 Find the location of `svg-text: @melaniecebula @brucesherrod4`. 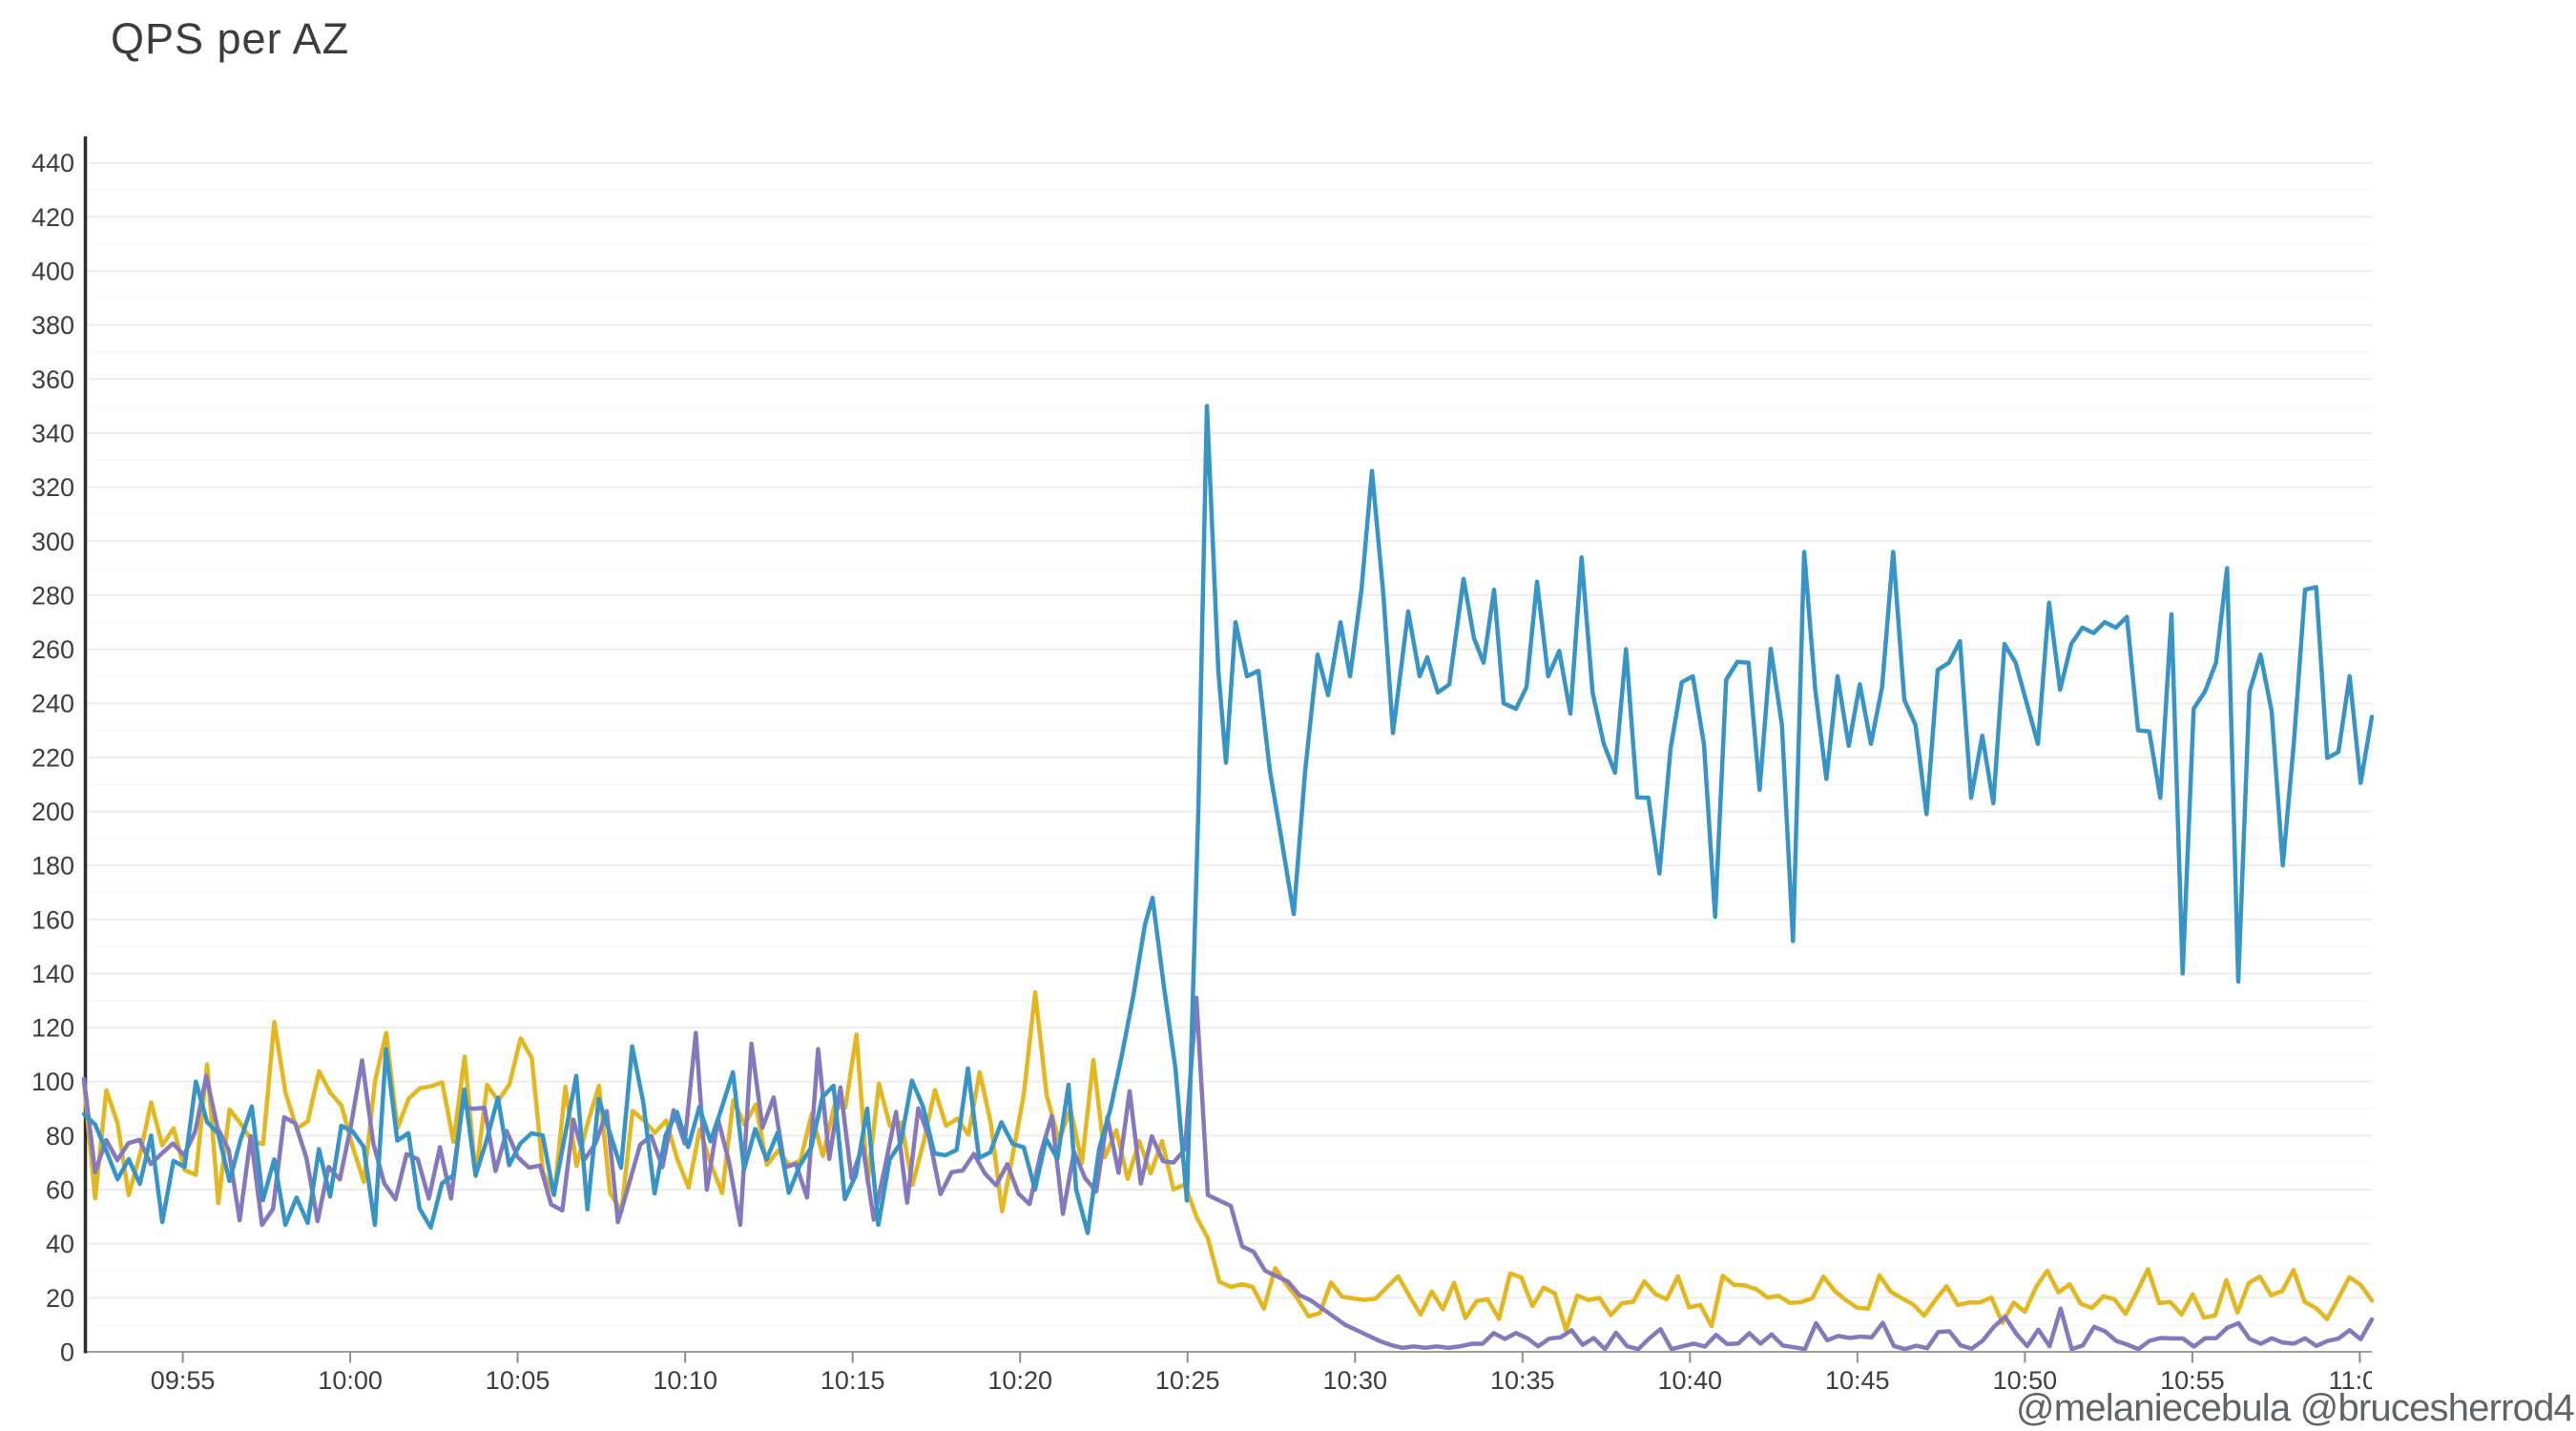

svg-text: @melaniecebula @brucesherrod4 is located at coordinates (2295, 1408).